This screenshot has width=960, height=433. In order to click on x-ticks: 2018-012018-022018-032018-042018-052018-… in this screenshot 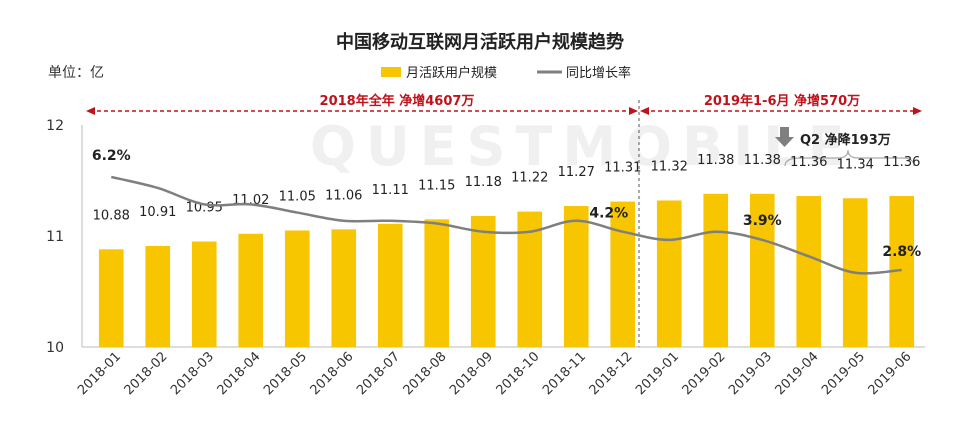, I will do `click(495, 373)`.